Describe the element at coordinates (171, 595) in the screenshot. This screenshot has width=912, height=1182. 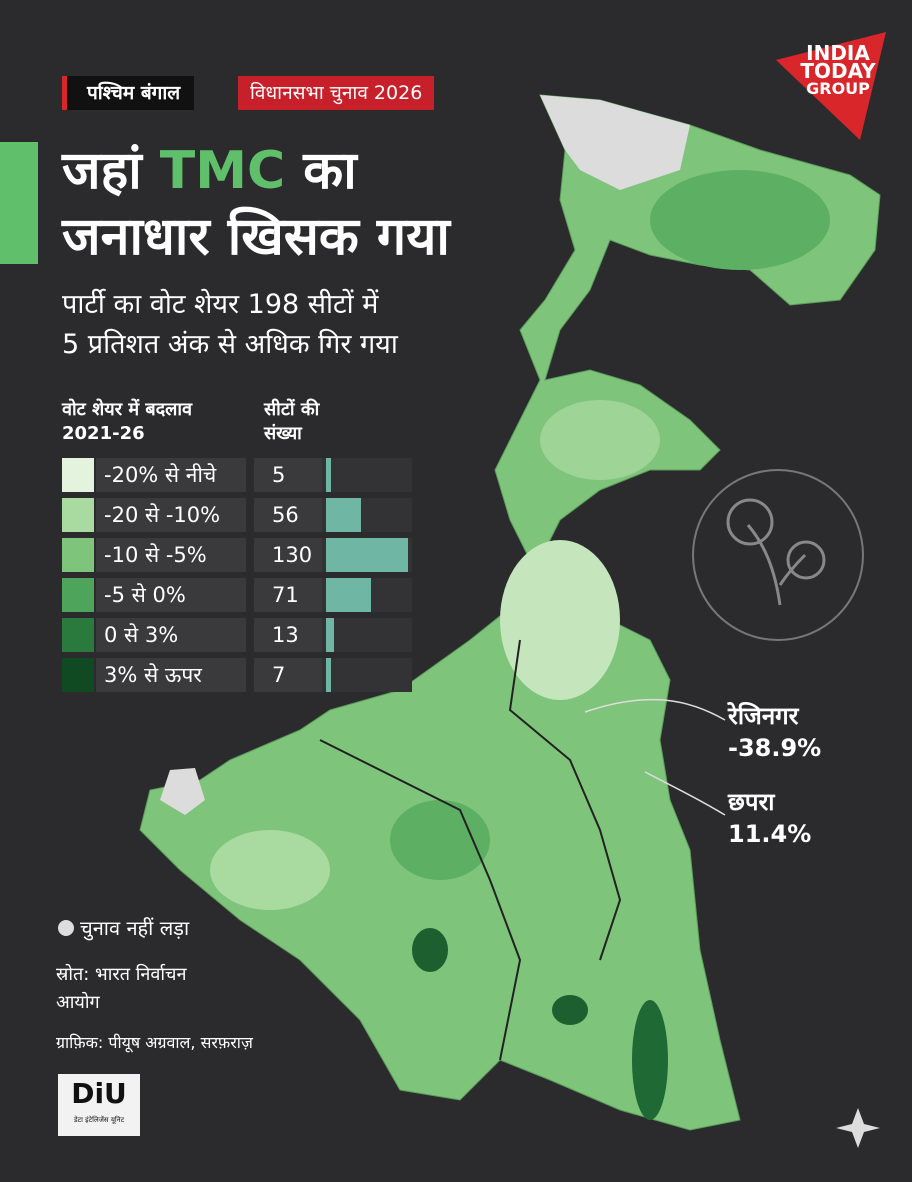
I see `legend-label: -5 से 0%` at that location.